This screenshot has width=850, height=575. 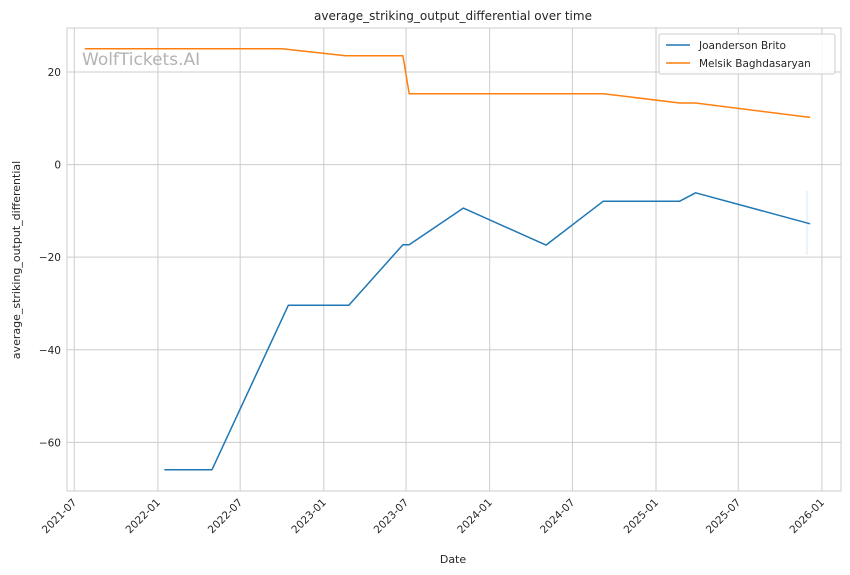 What do you see at coordinates (141, 60) in the screenshot?
I see `watermark-text: WolfTickets.AI` at bounding box center [141, 60].